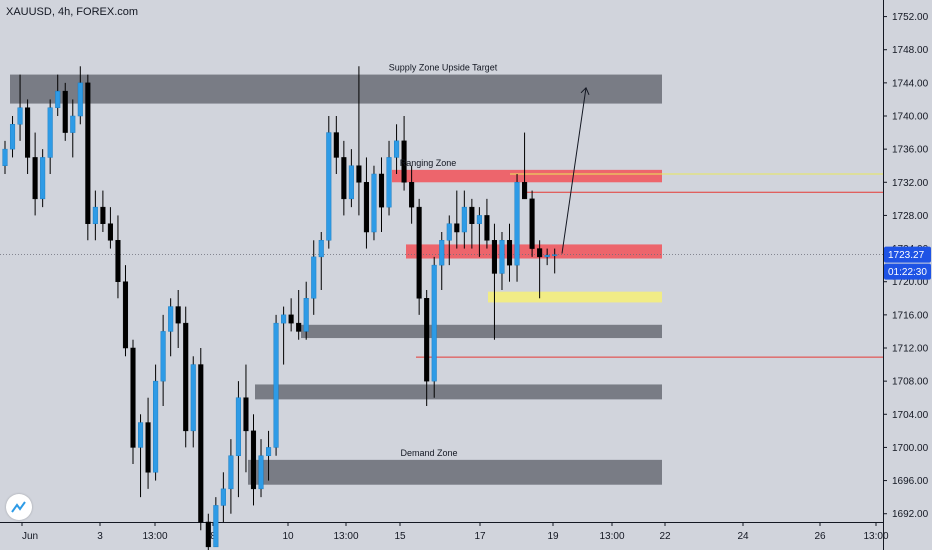  Describe the element at coordinates (19, 507) in the screenshot. I see `tradingview-logo-icon` at that location.